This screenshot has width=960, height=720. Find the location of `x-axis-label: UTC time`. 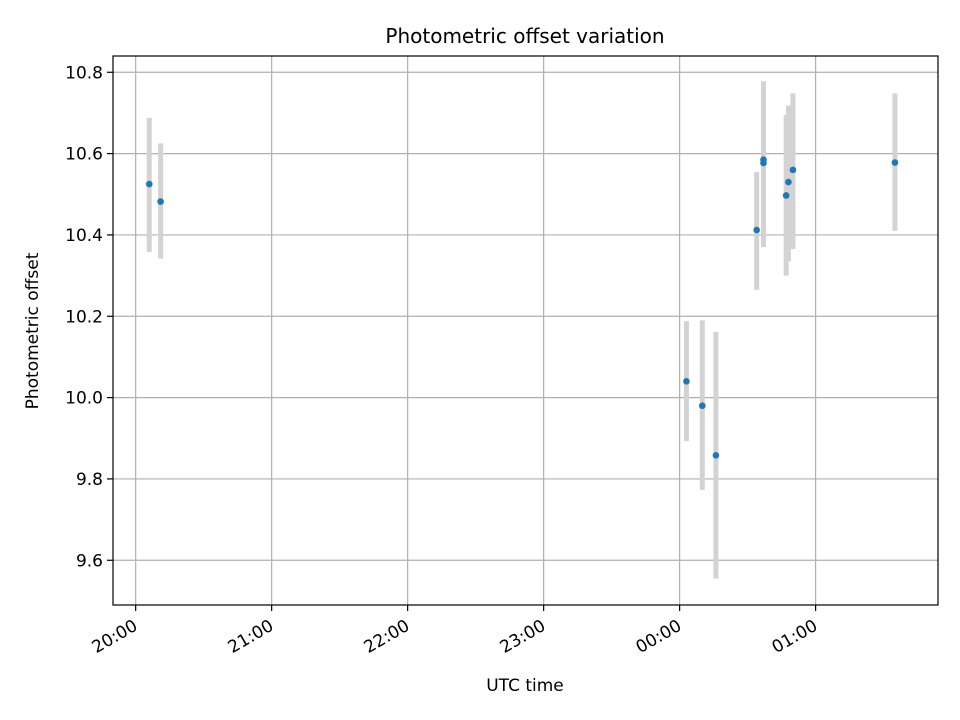

x-axis-label: UTC time is located at coordinates (525, 686).